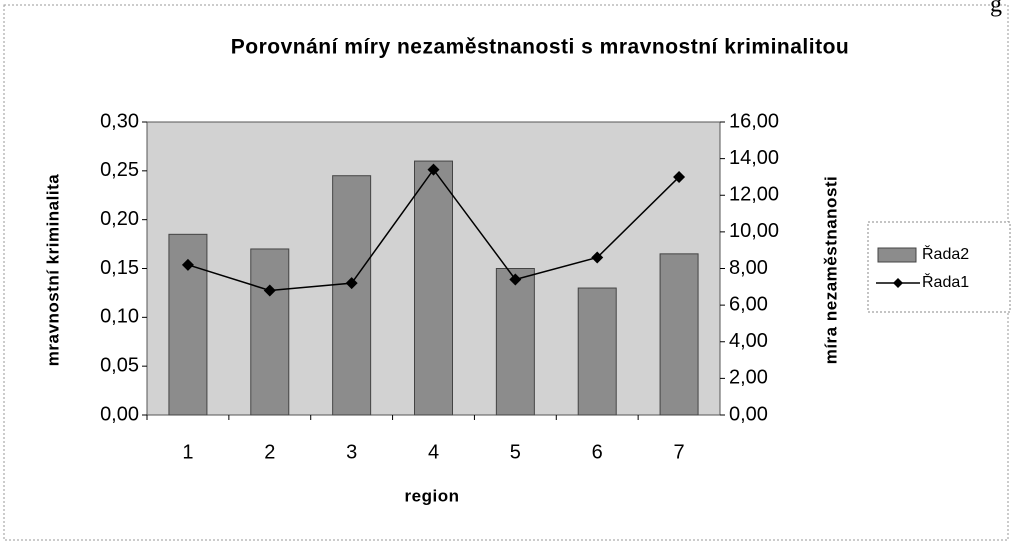 Image resolution: width=1013 pixels, height=544 pixels. I want to click on x-axis-label: region, so click(432, 495).